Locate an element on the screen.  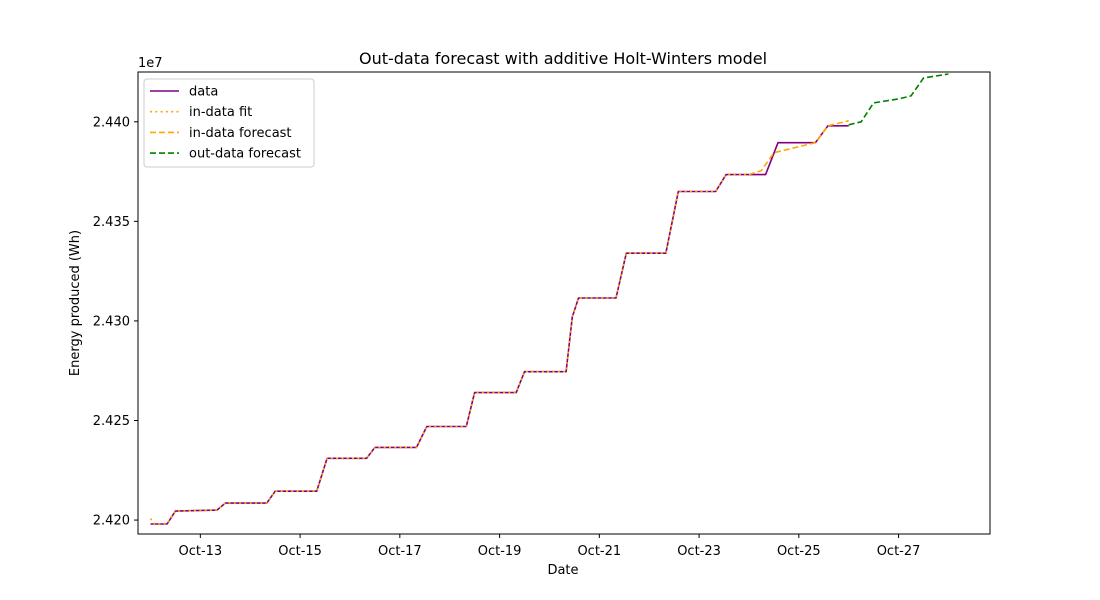
legend-label-2: in-data forecast is located at coordinates (240, 133).